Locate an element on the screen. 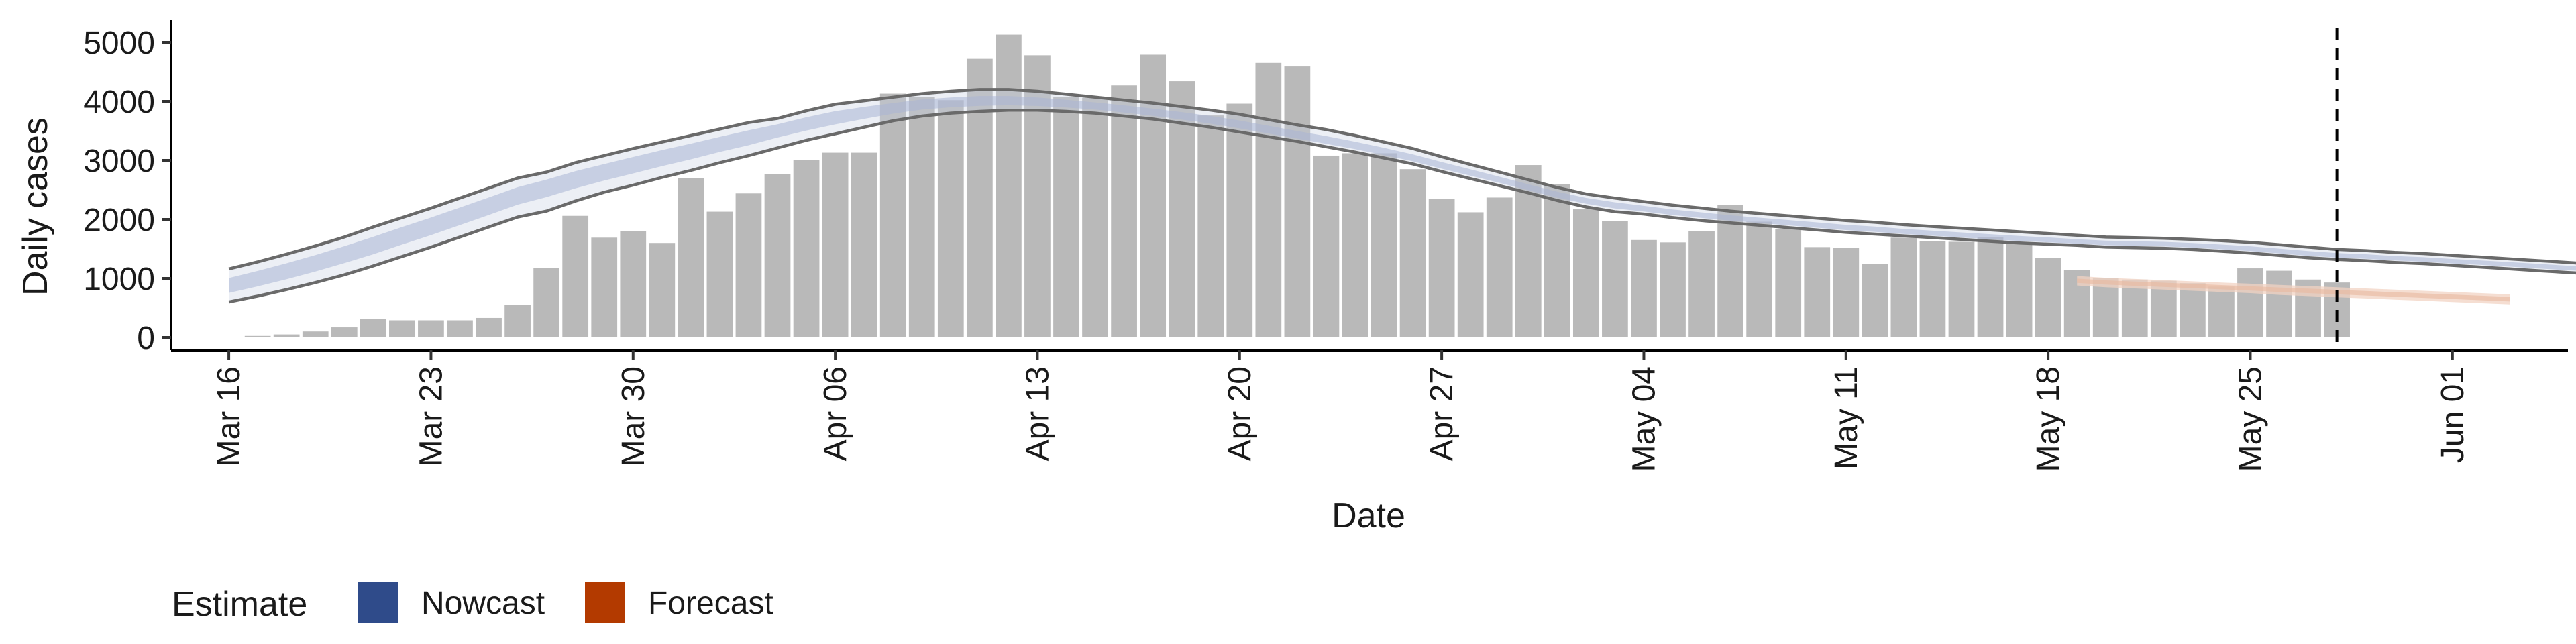 This screenshot has width=2576, height=644. y-tick-label: 1000 is located at coordinates (119, 279).